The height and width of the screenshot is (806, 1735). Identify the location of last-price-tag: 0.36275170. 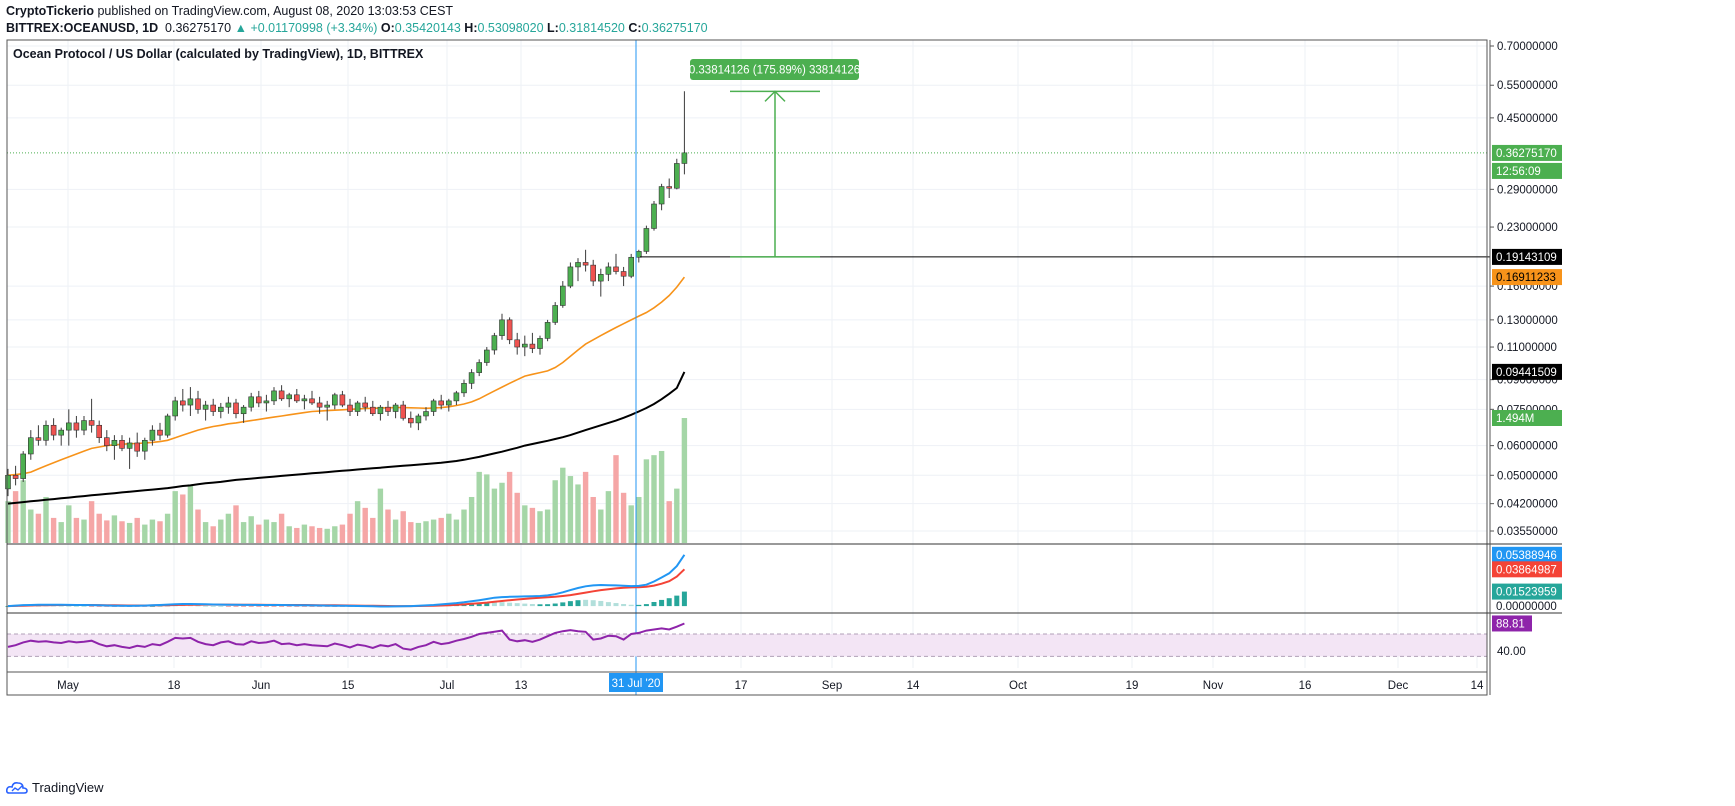
(1526, 154).